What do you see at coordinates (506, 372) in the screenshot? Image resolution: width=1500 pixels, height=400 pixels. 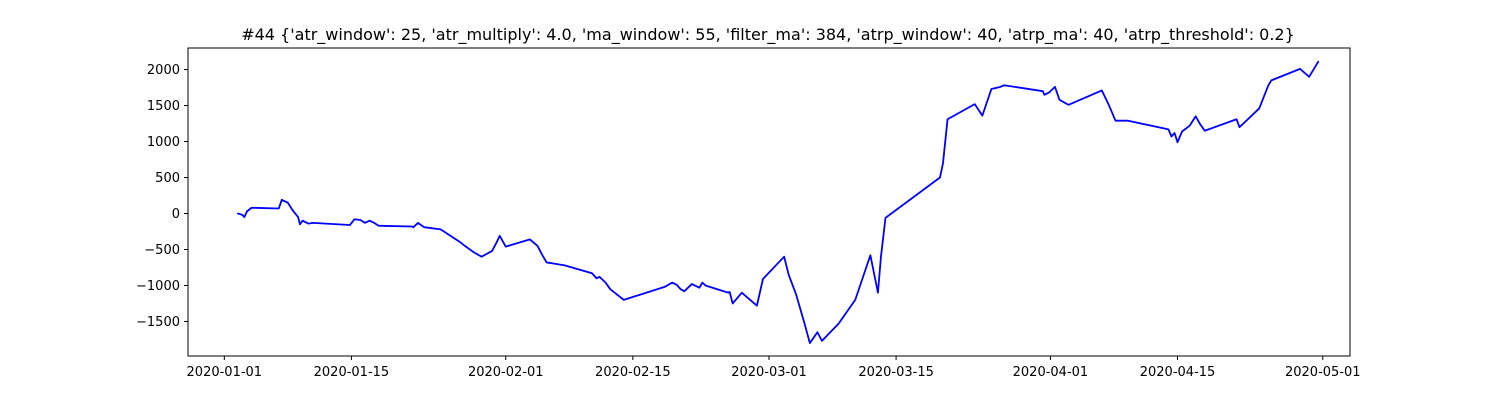 I see `x-tick-label: 2020-02-01` at bounding box center [506, 372].